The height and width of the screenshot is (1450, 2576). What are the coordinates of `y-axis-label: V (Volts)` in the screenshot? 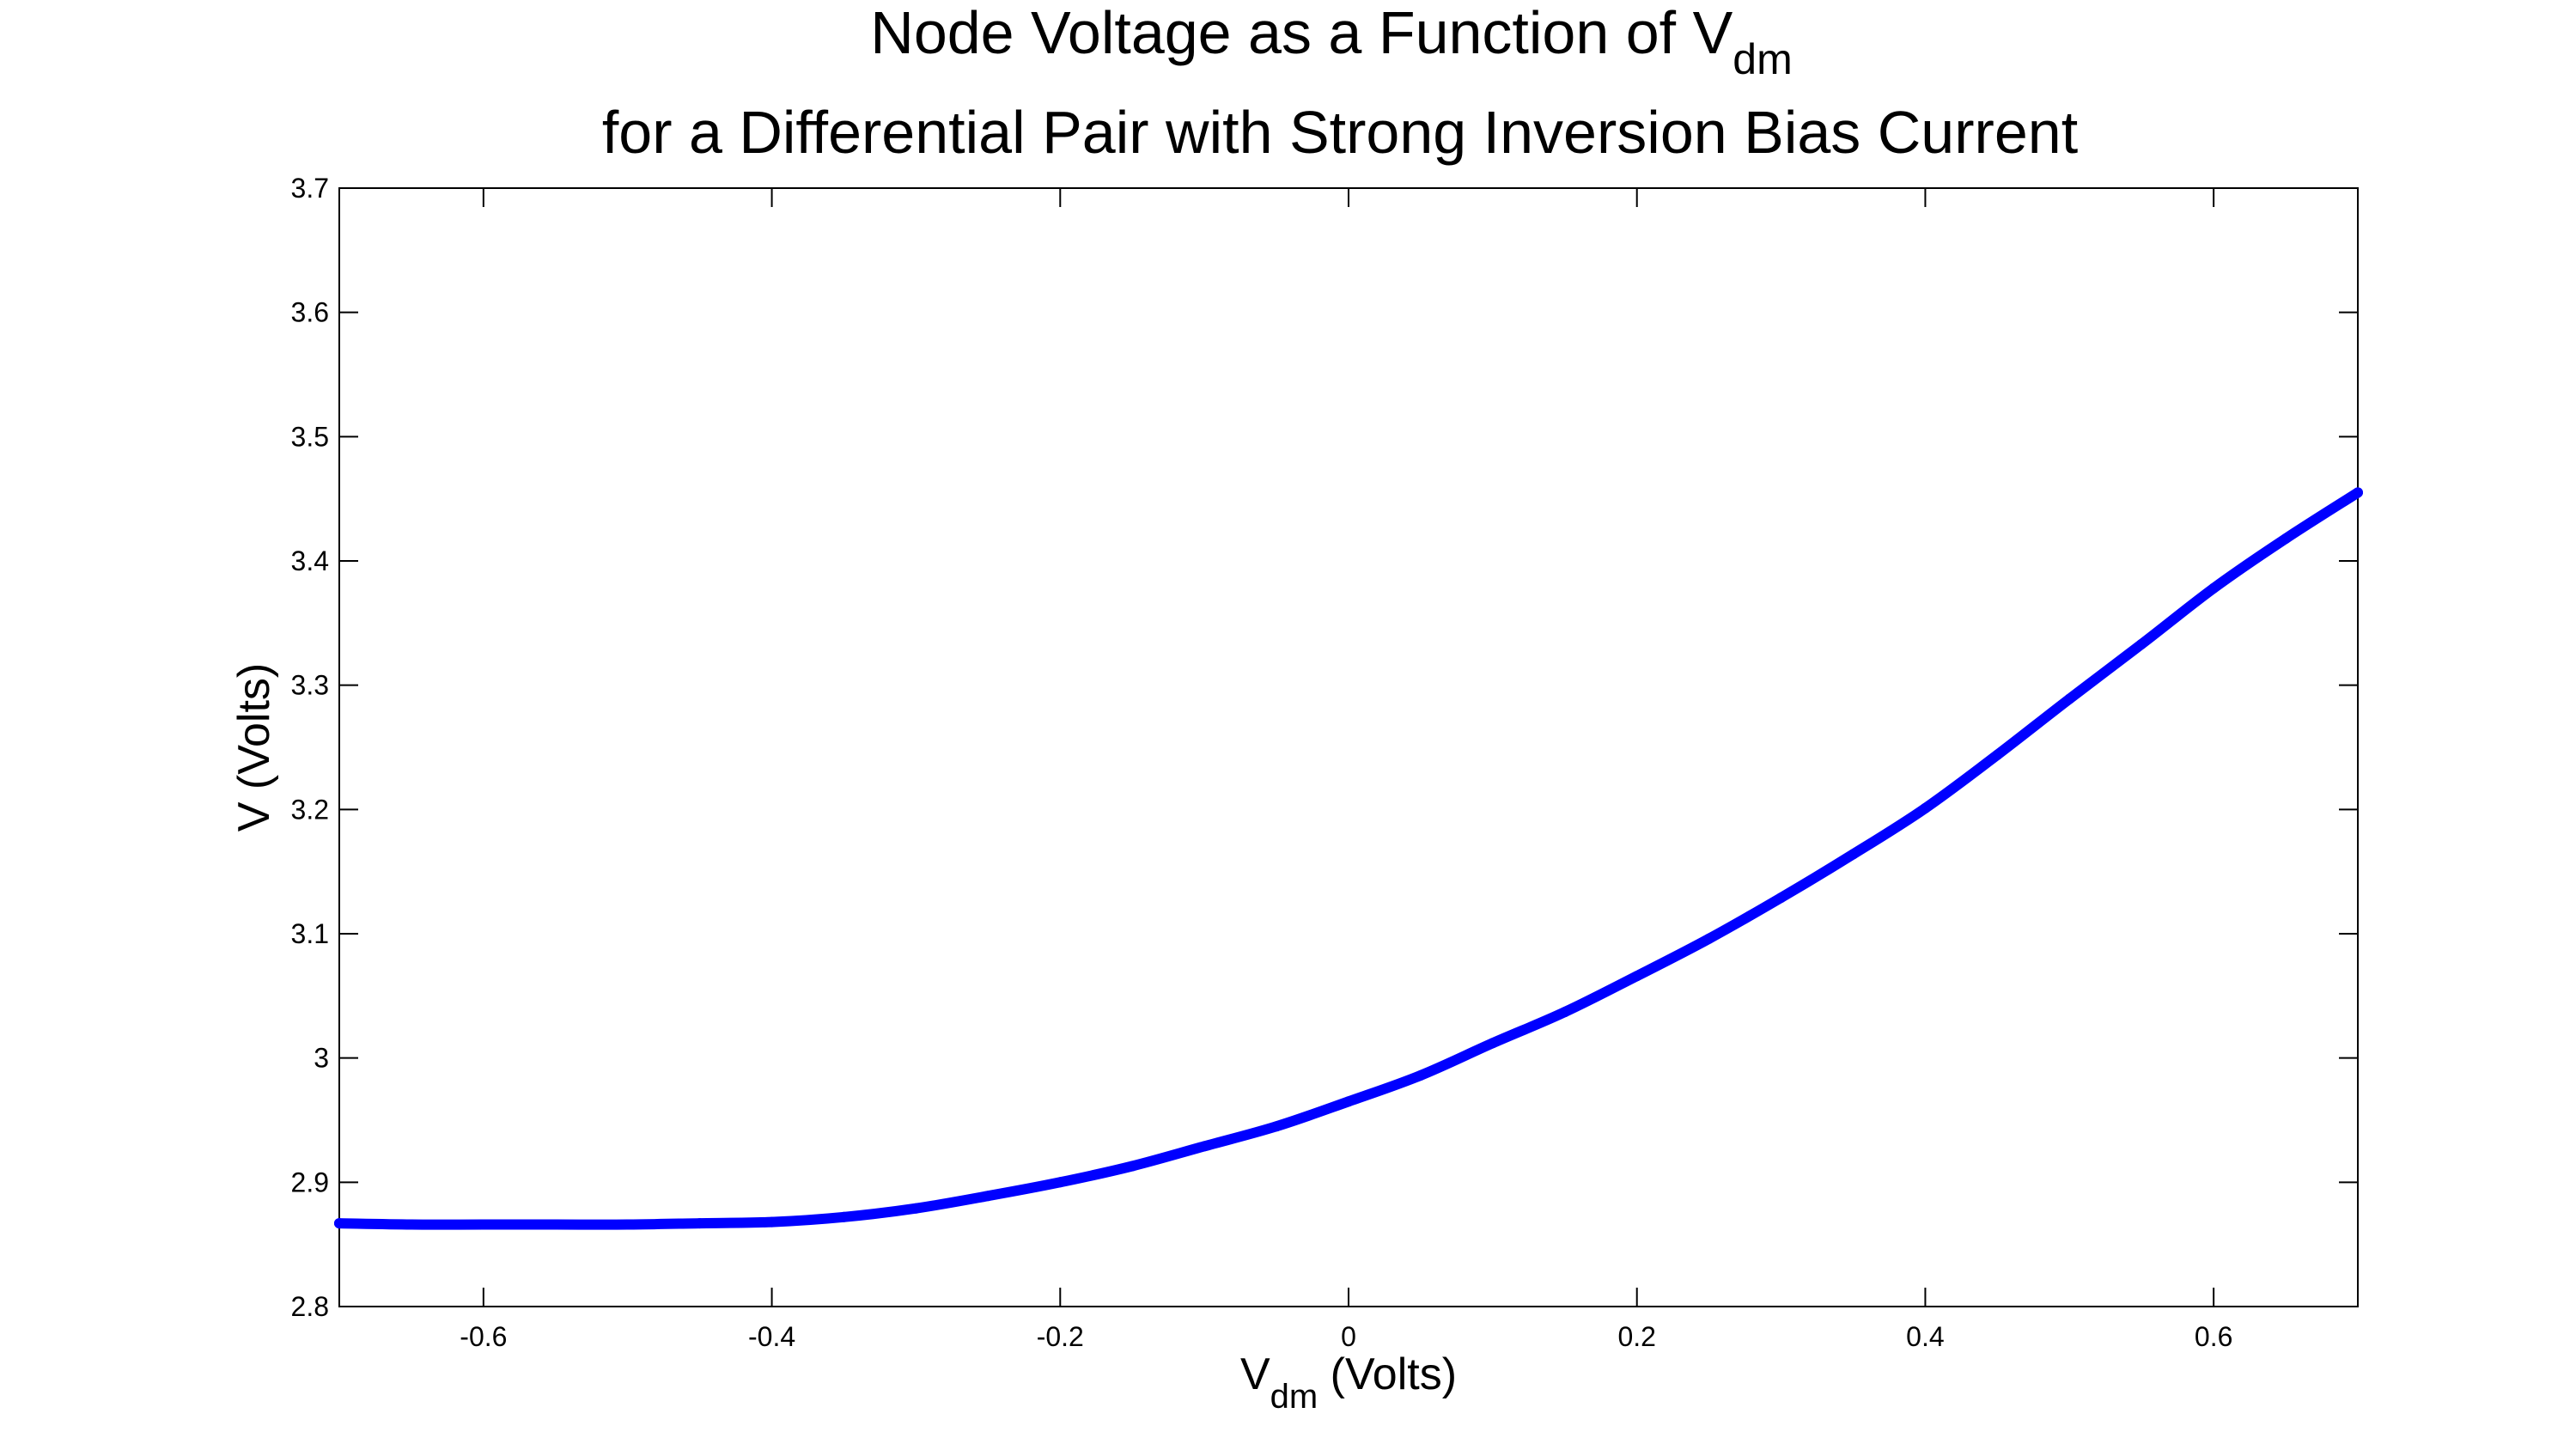 It's located at (254, 747).